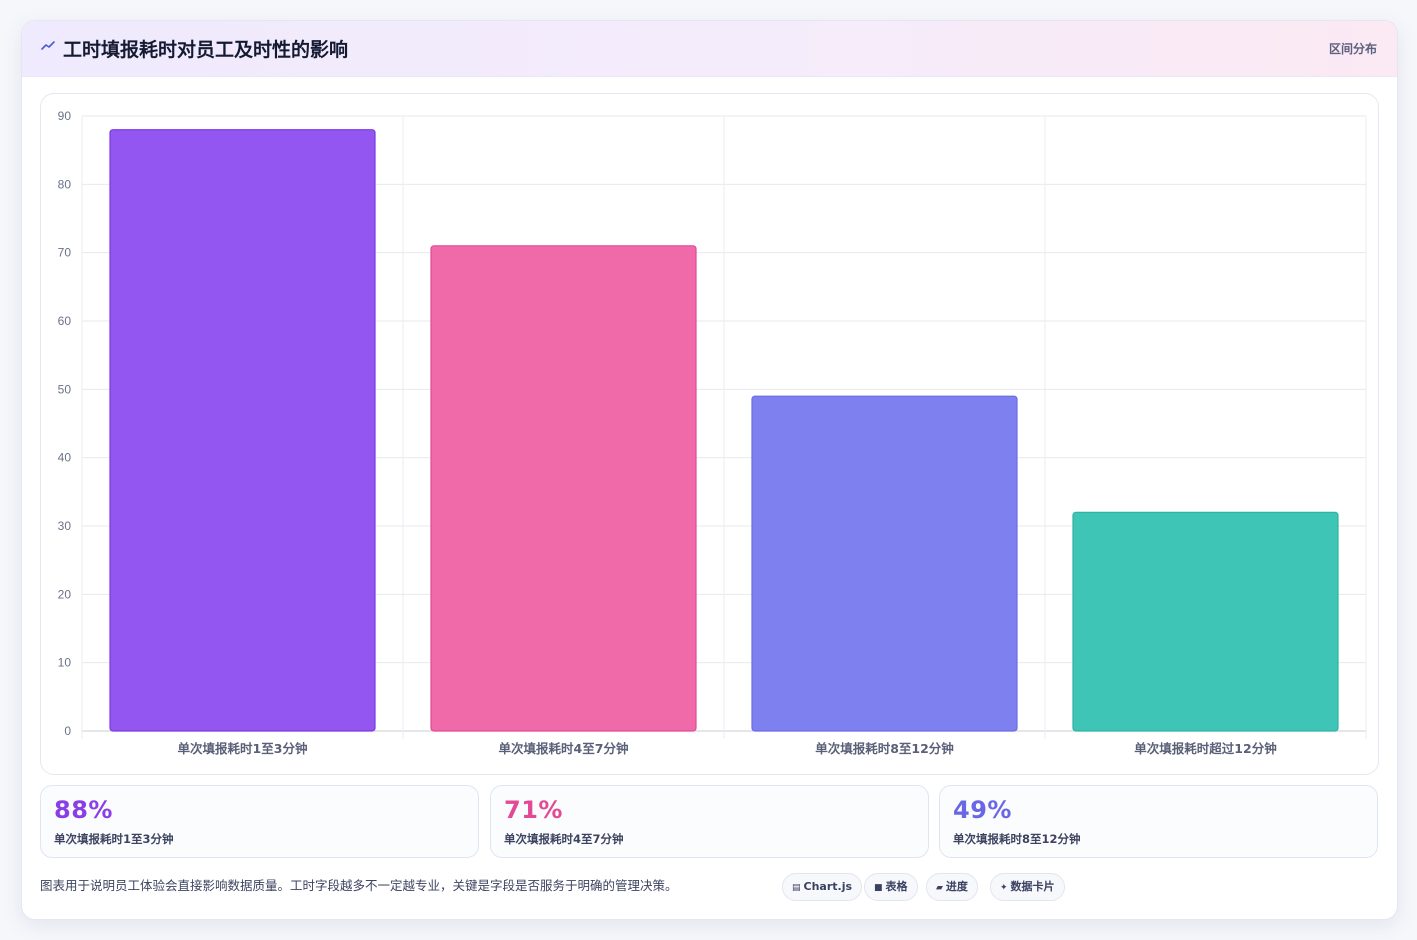 This screenshot has width=1417, height=940. I want to click on sparkle-icon: ✦, so click(1004, 888).